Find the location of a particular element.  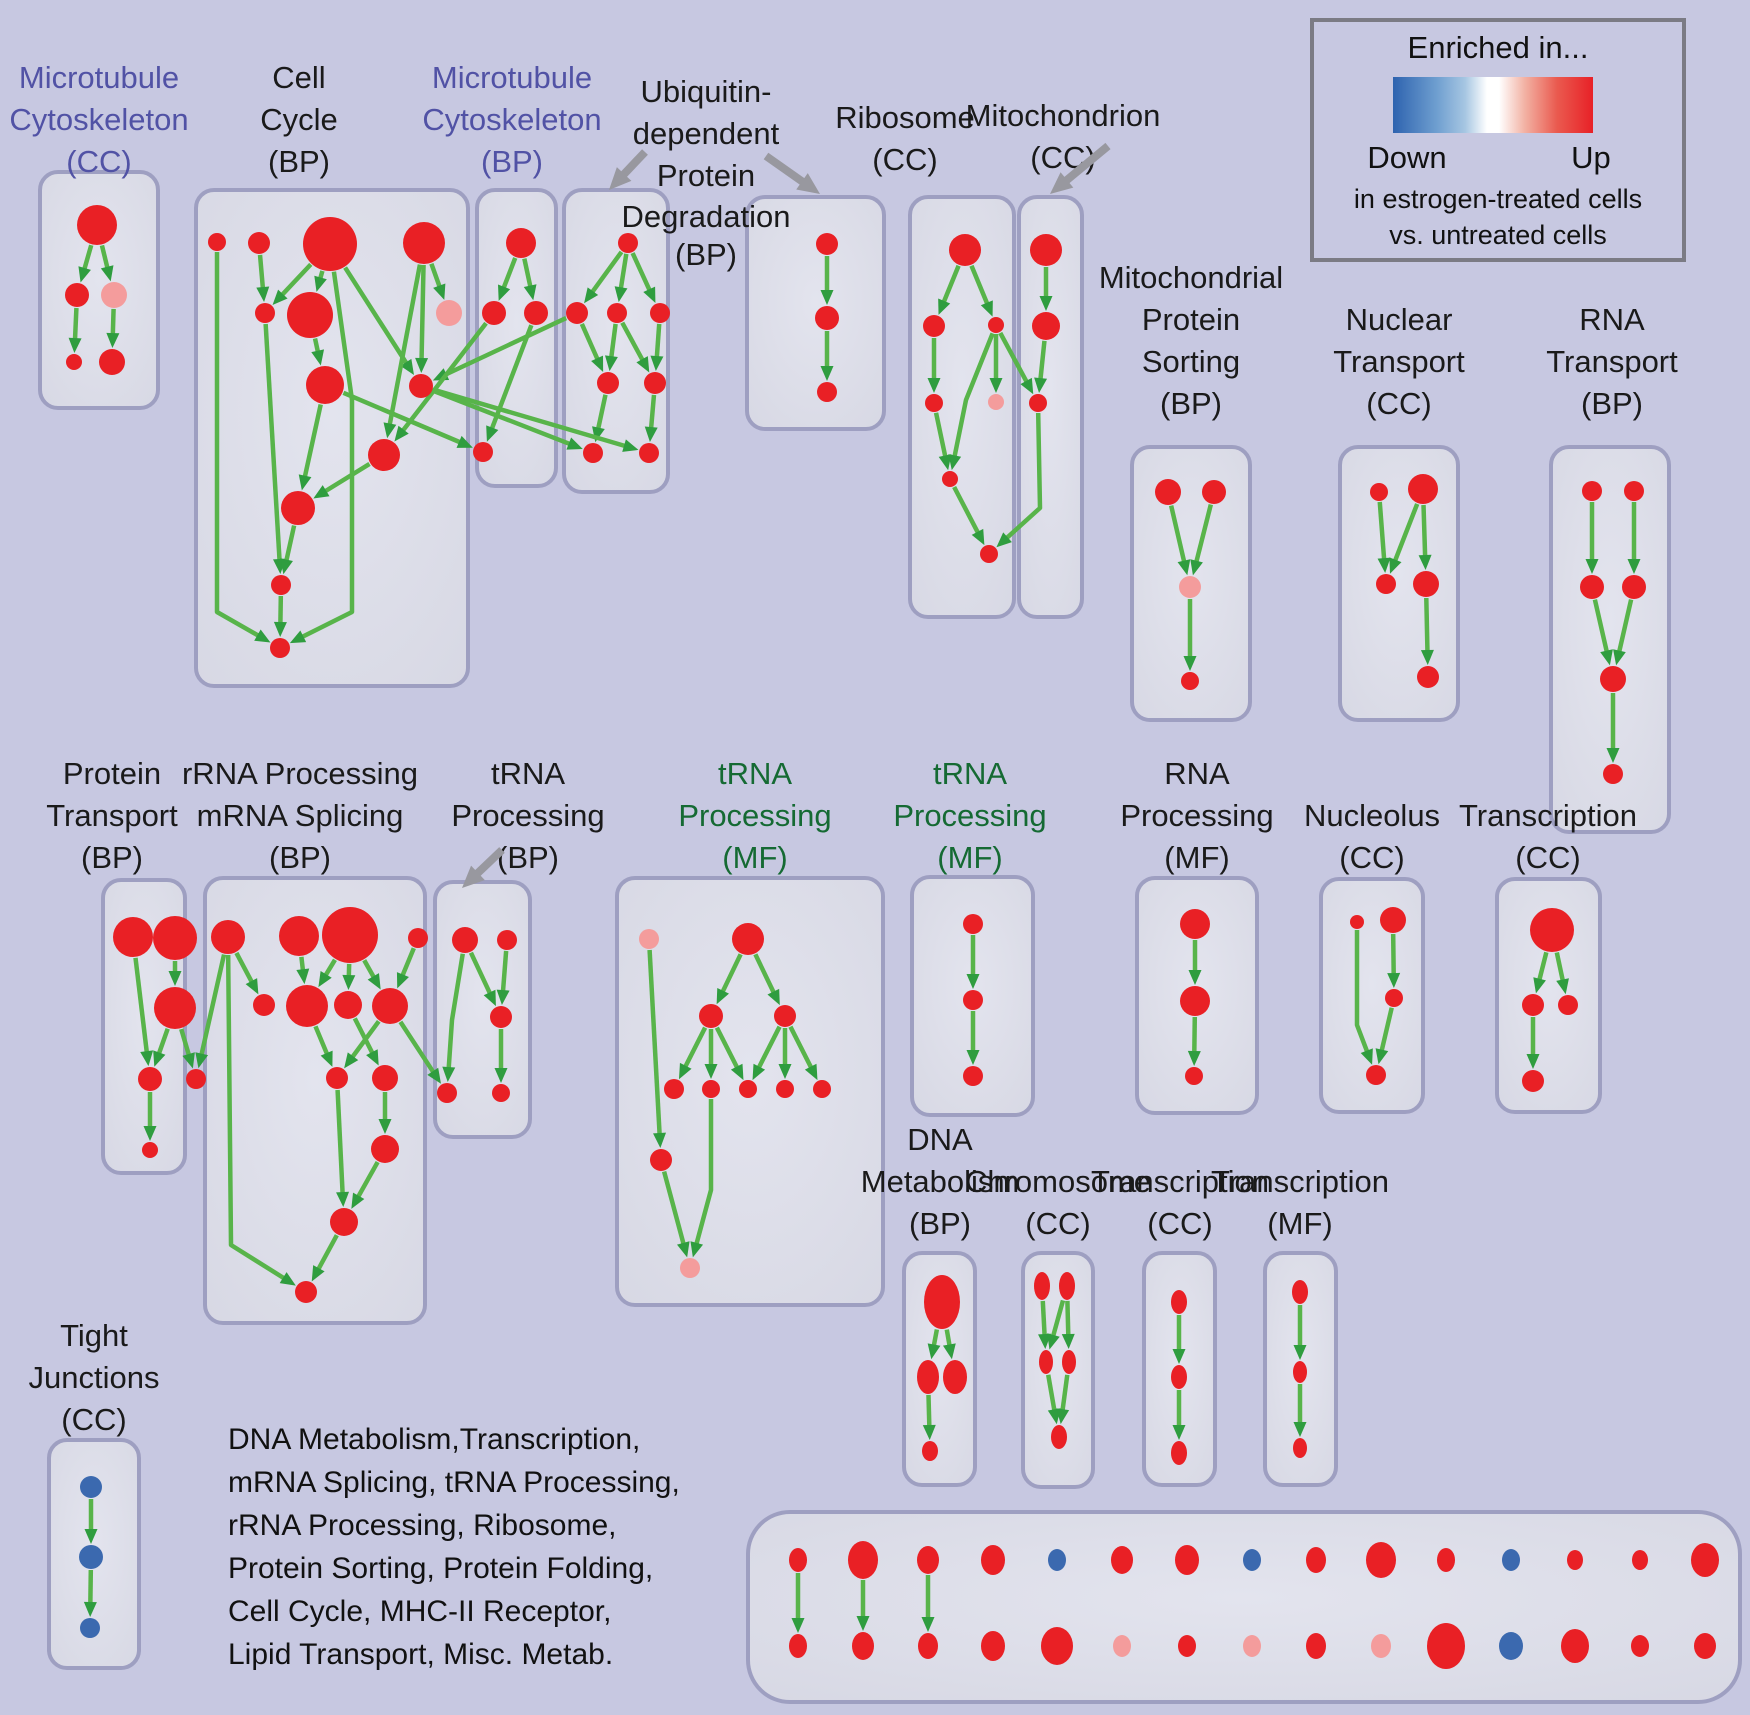

group-label-cell_cycle: Cycle is located at coordinates (299, 119).